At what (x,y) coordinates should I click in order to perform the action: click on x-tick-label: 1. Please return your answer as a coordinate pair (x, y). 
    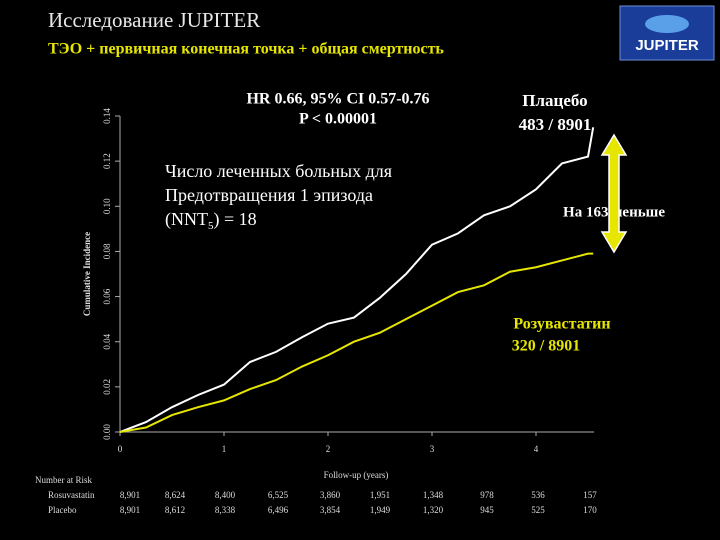
    Looking at the image, I should click on (224, 449).